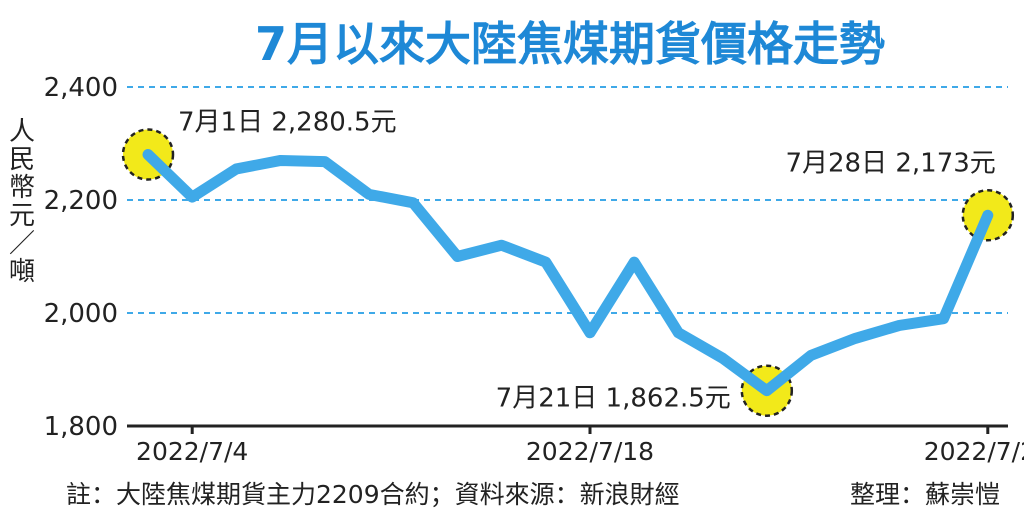  I want to click on x-tick-label: 2022/7/18, so click(590, 451).